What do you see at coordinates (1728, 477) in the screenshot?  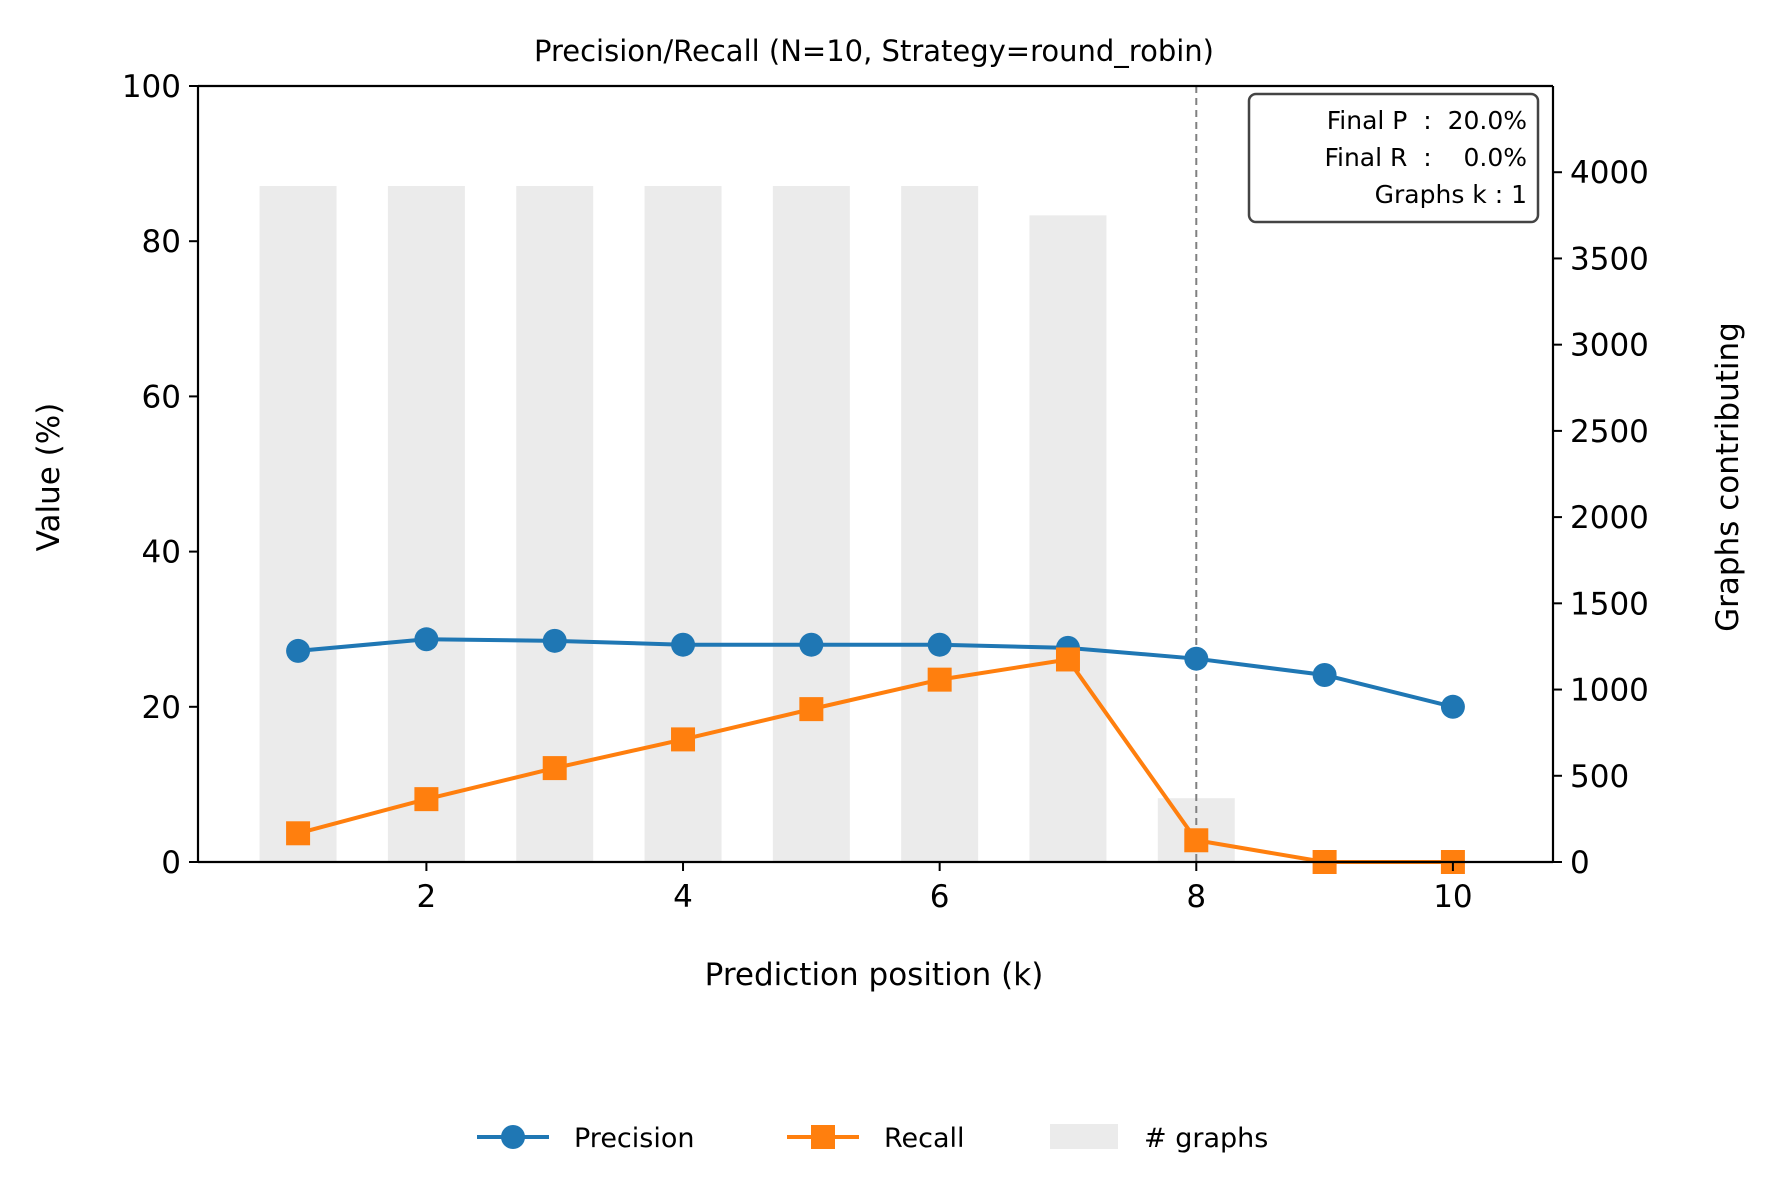 I see `y2-axis-label: Graphs contributing` at bounding box center [1728, 477].